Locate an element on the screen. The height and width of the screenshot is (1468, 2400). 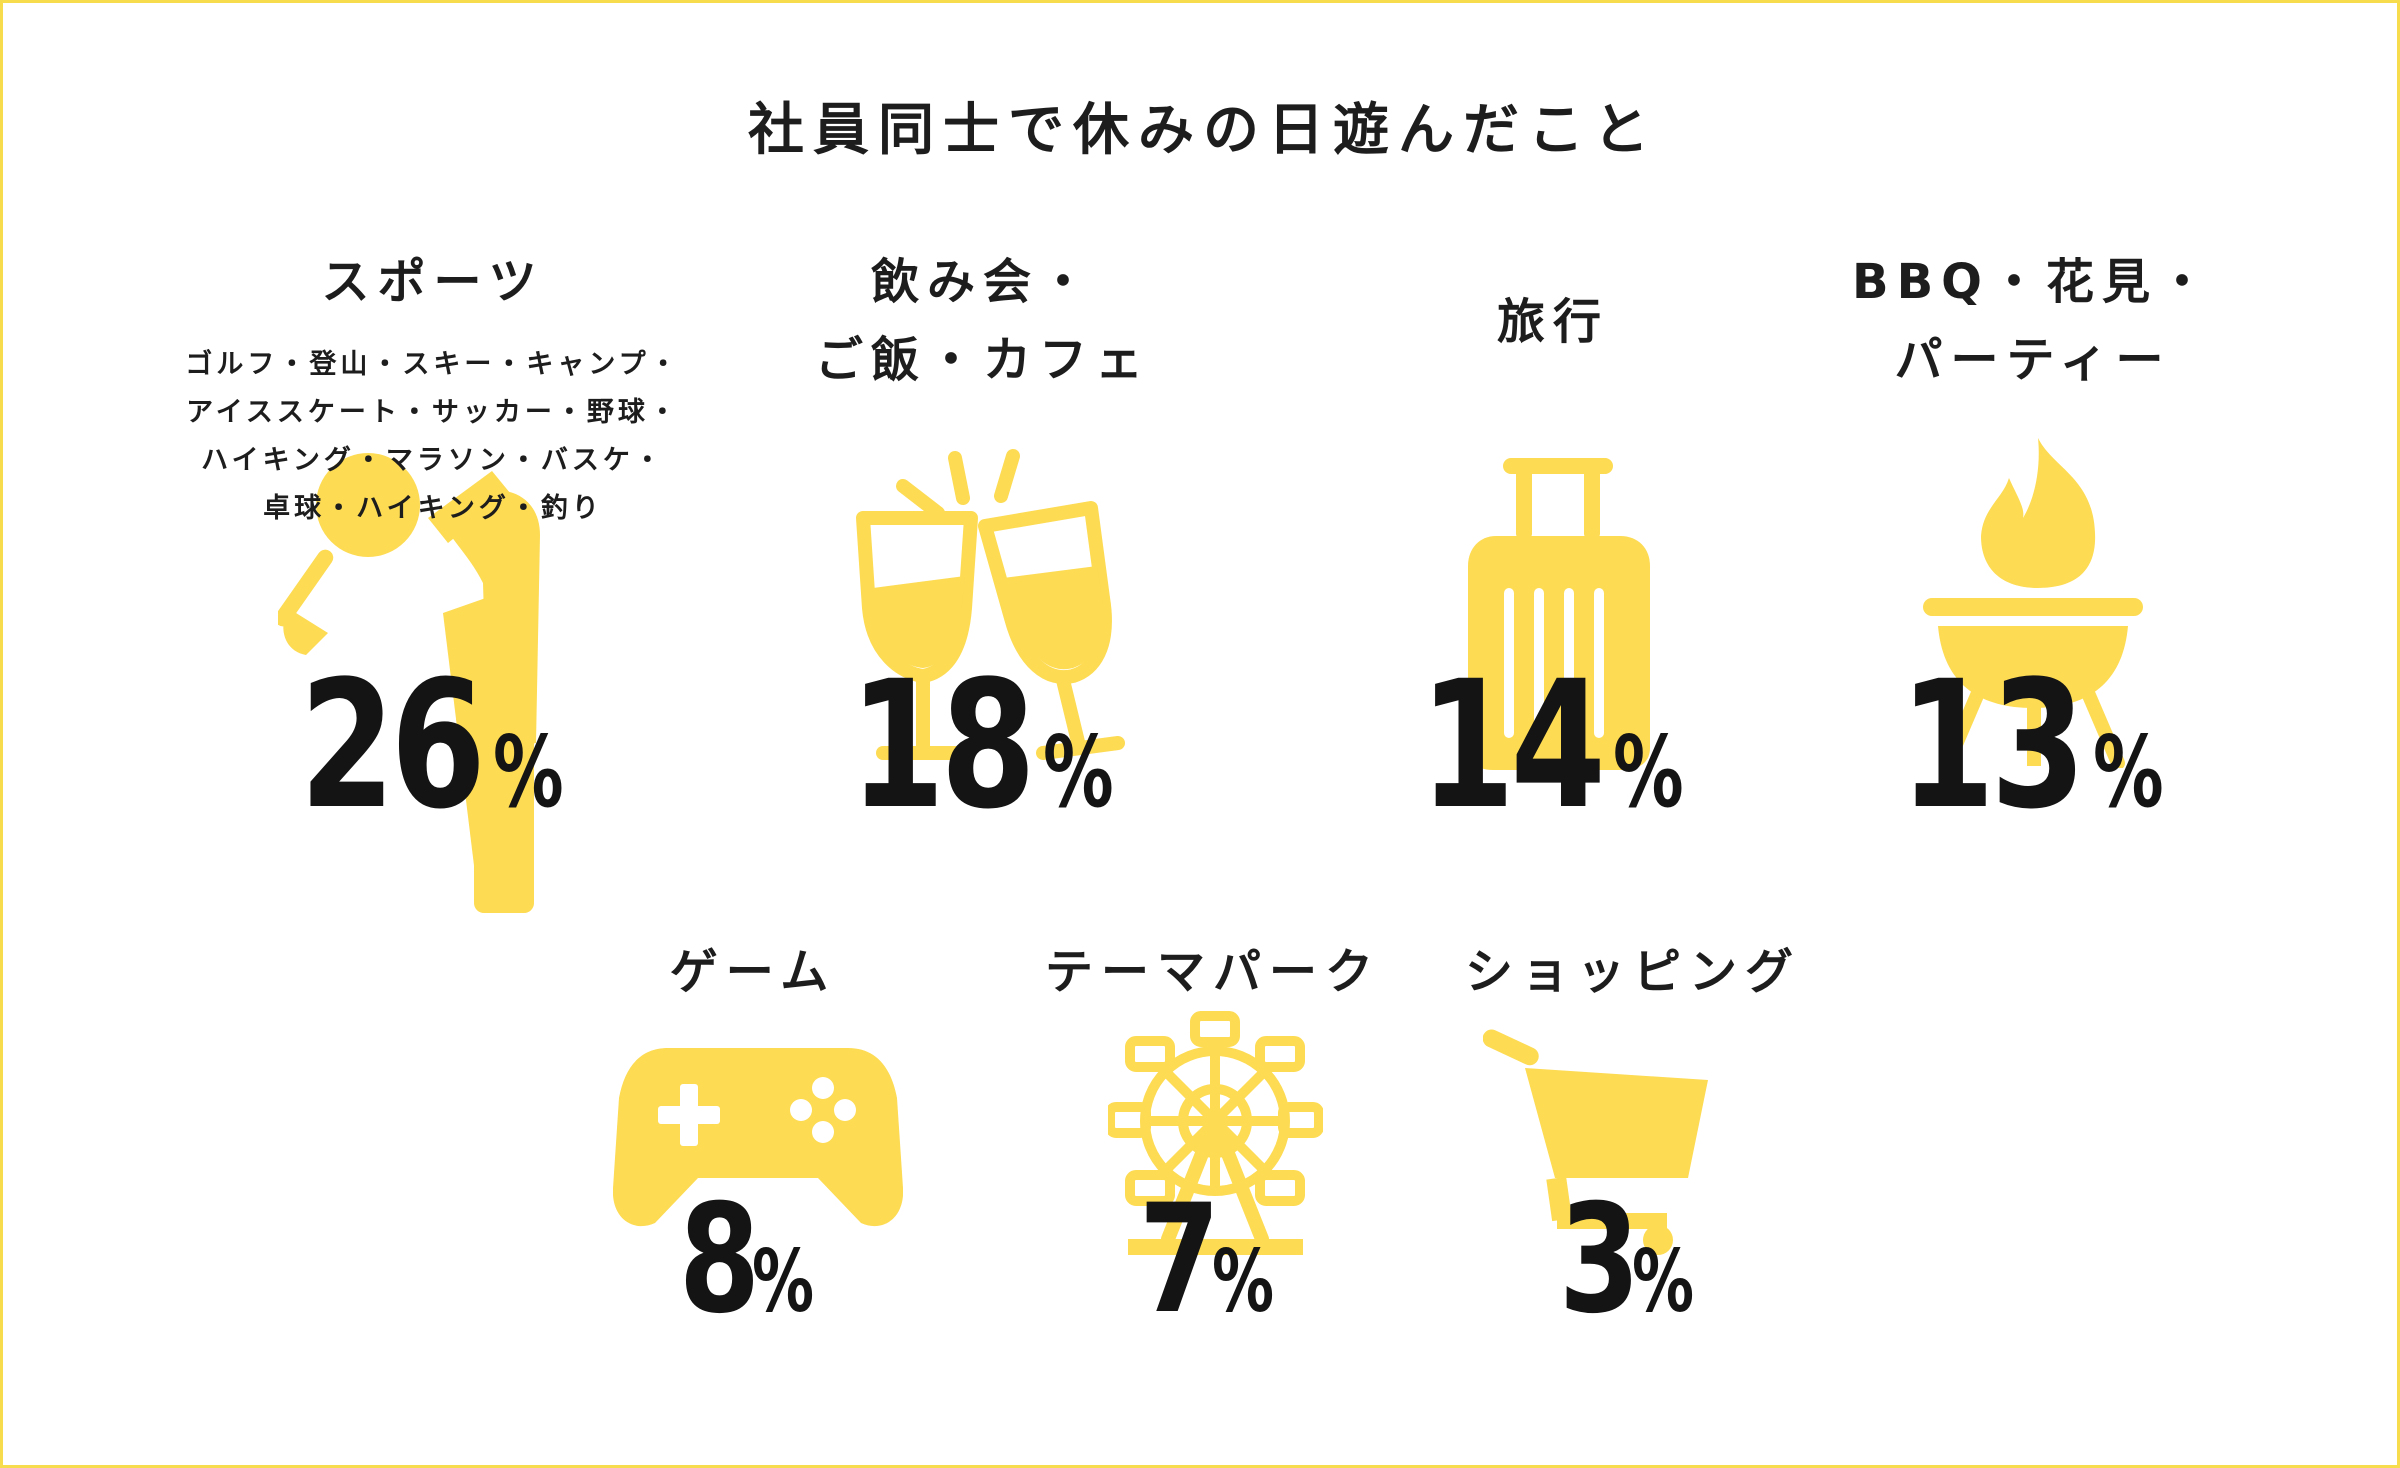
stat-bbq: BBQ・花見・ パーティー 13% is located at coordinates (2033, 603).